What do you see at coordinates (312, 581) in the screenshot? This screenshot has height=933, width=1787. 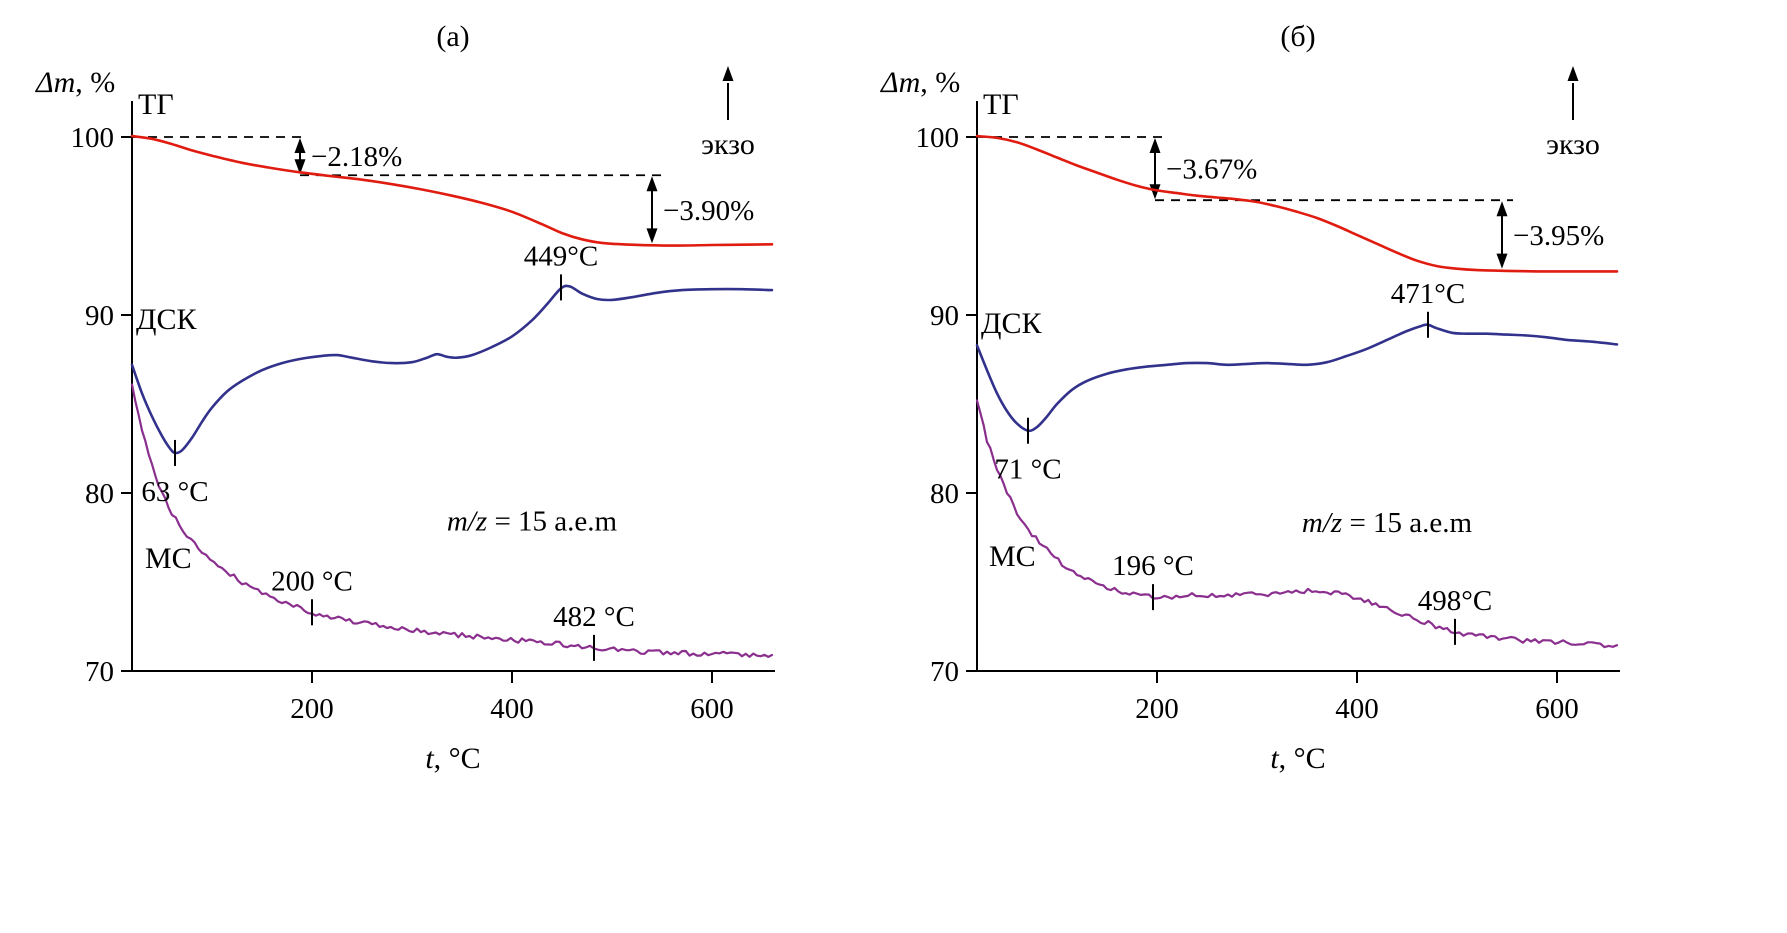 I see `temp-mark-label: 200 °C` at bounding box center [312, 581].